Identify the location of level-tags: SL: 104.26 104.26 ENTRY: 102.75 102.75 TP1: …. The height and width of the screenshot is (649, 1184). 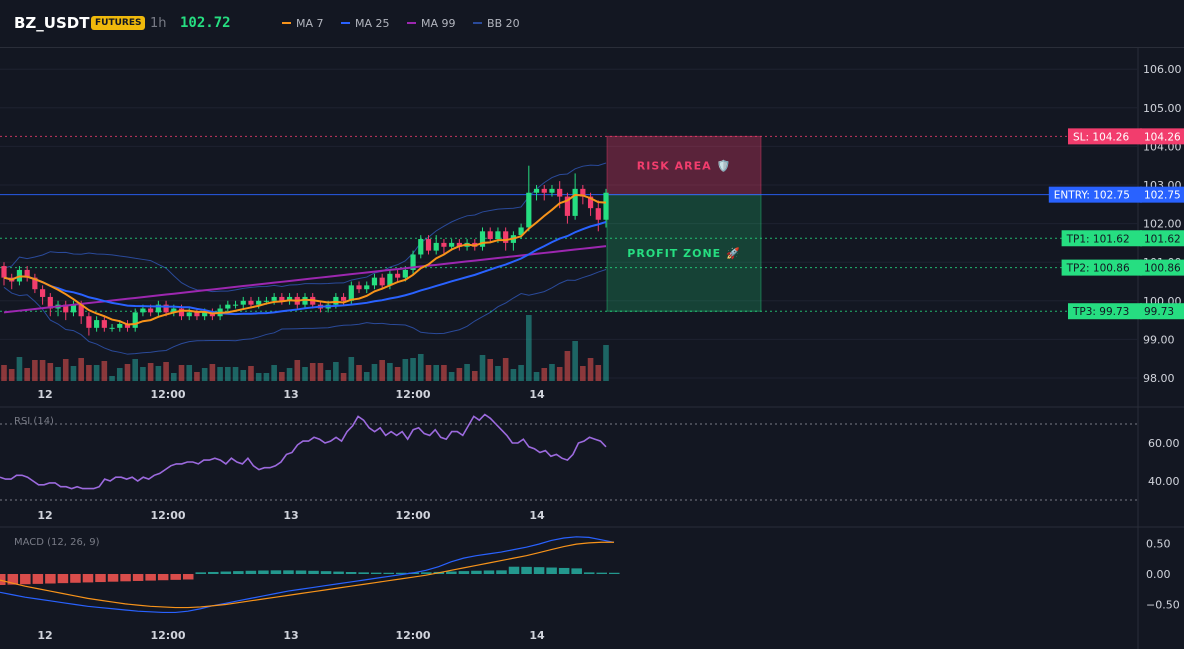
(1116, 224).